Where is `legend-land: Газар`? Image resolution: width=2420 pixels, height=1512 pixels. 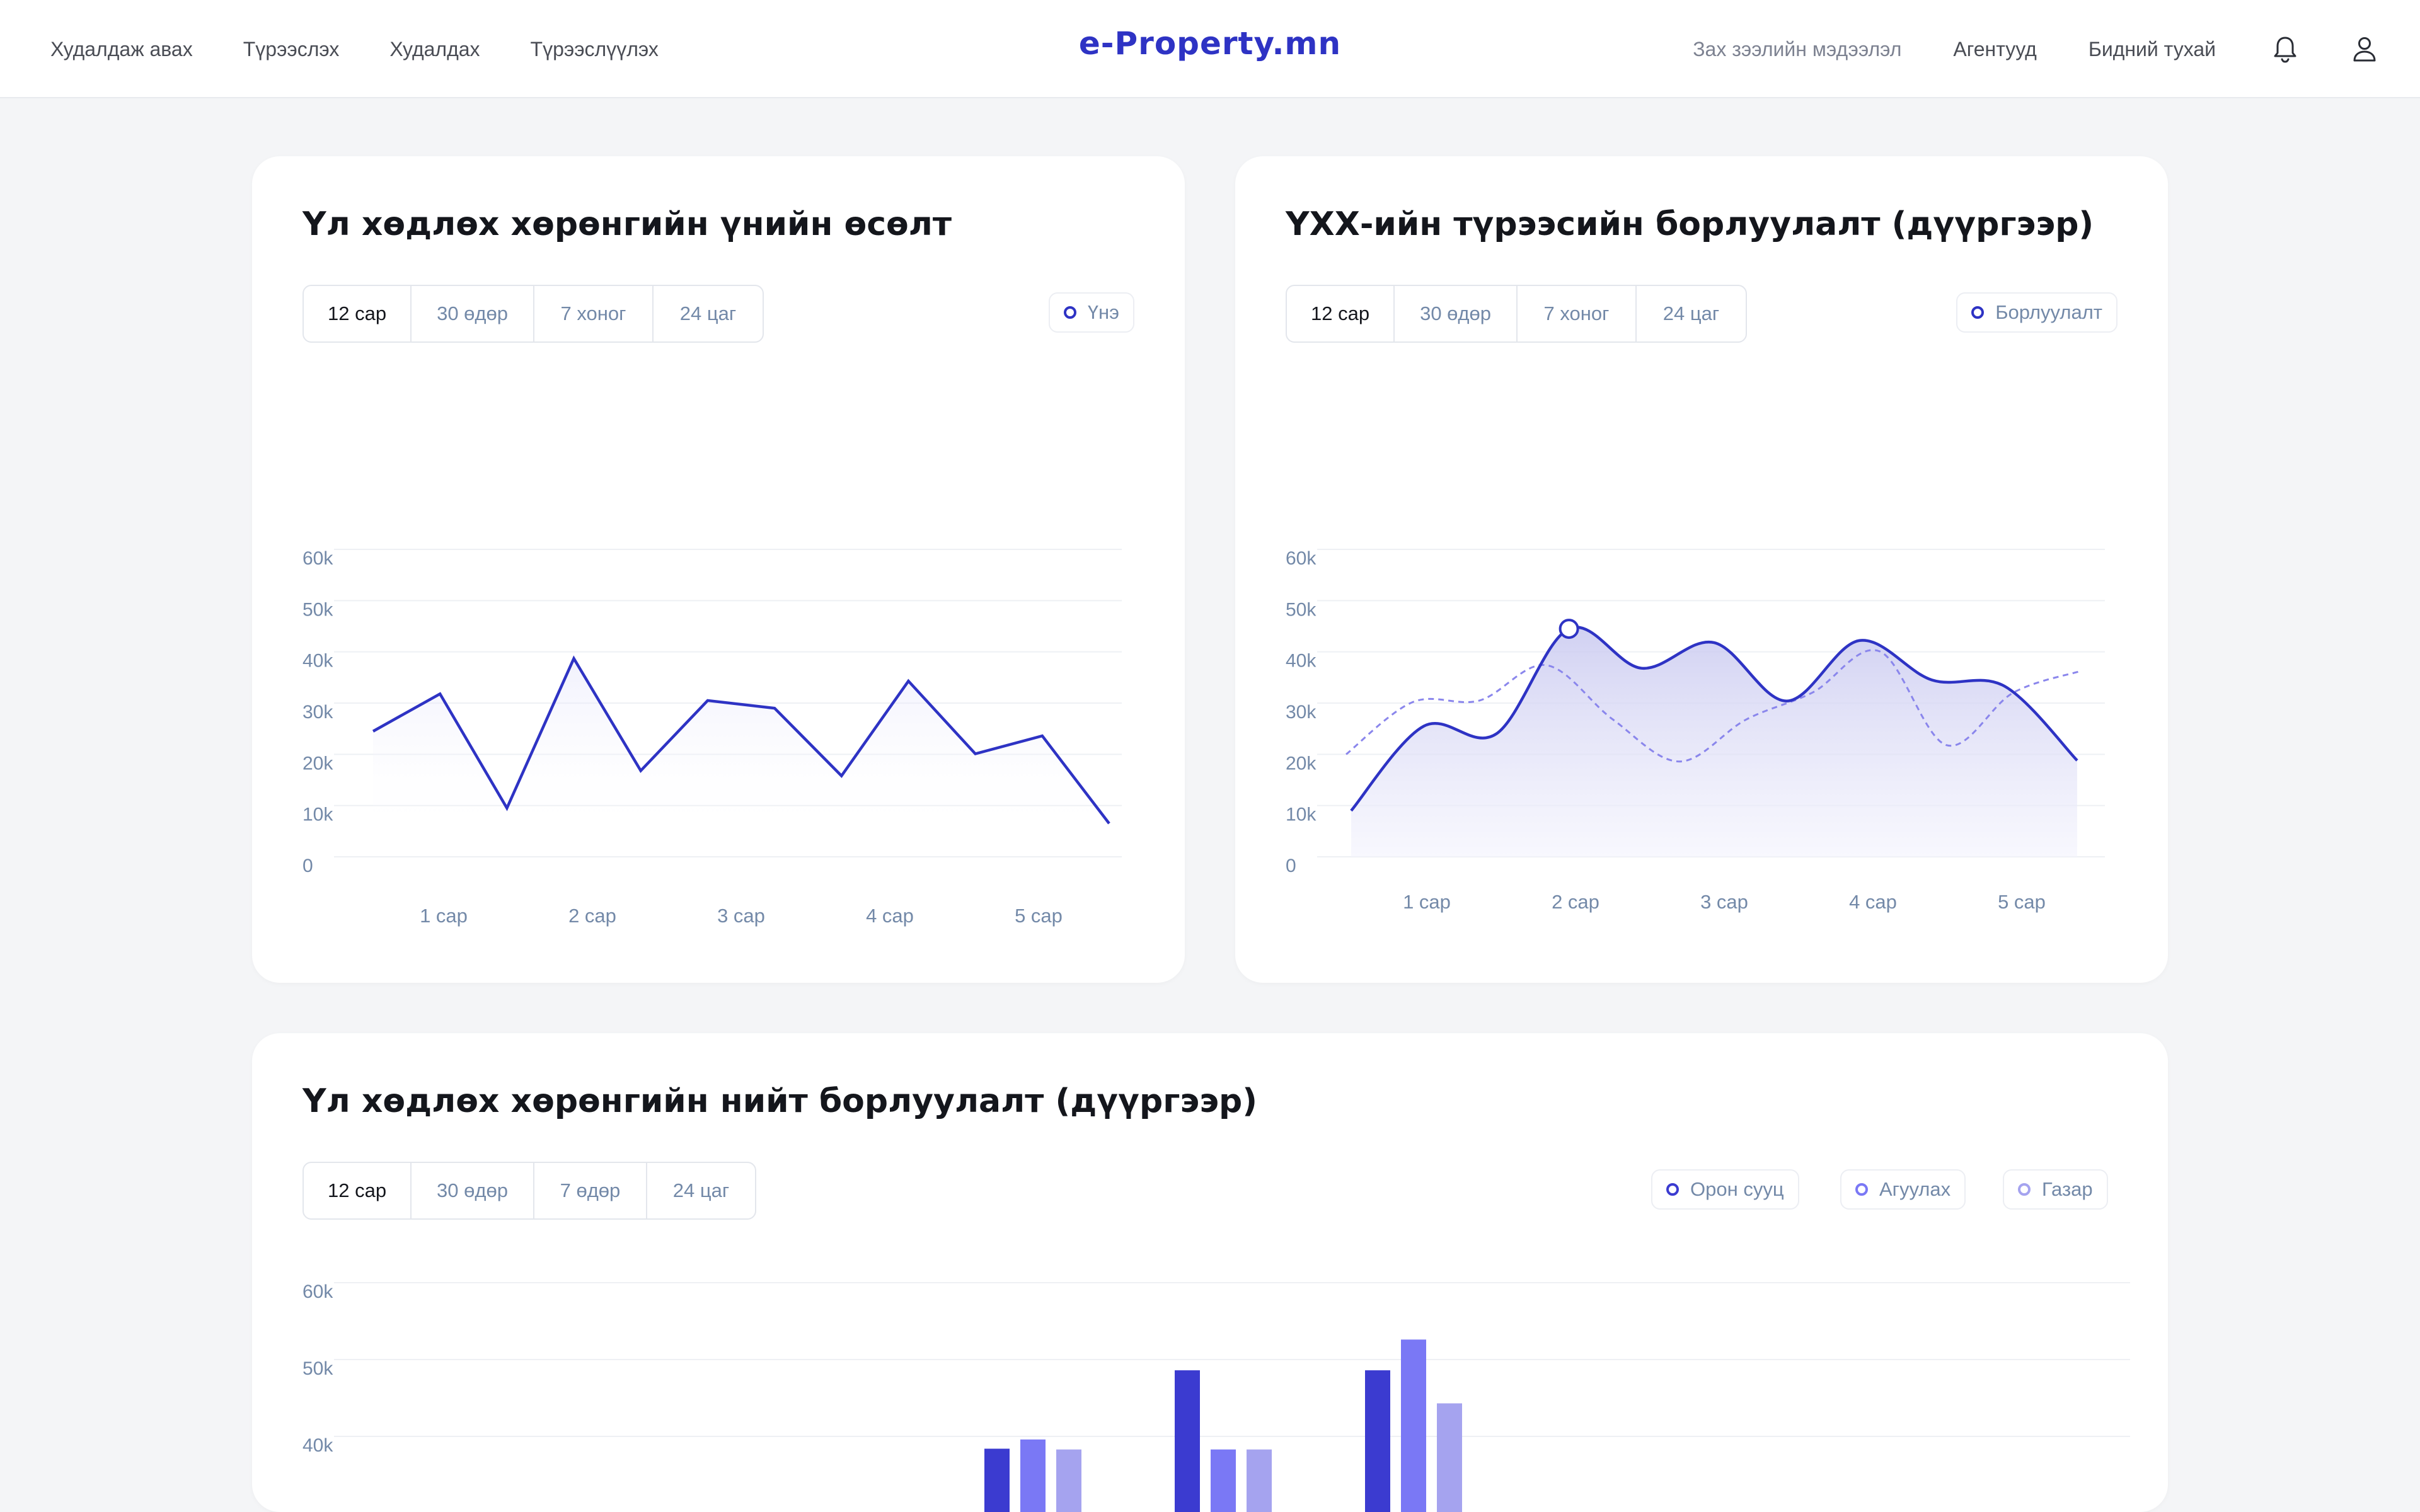 legend-land: Газар is located at coordinates (2055, 1189).